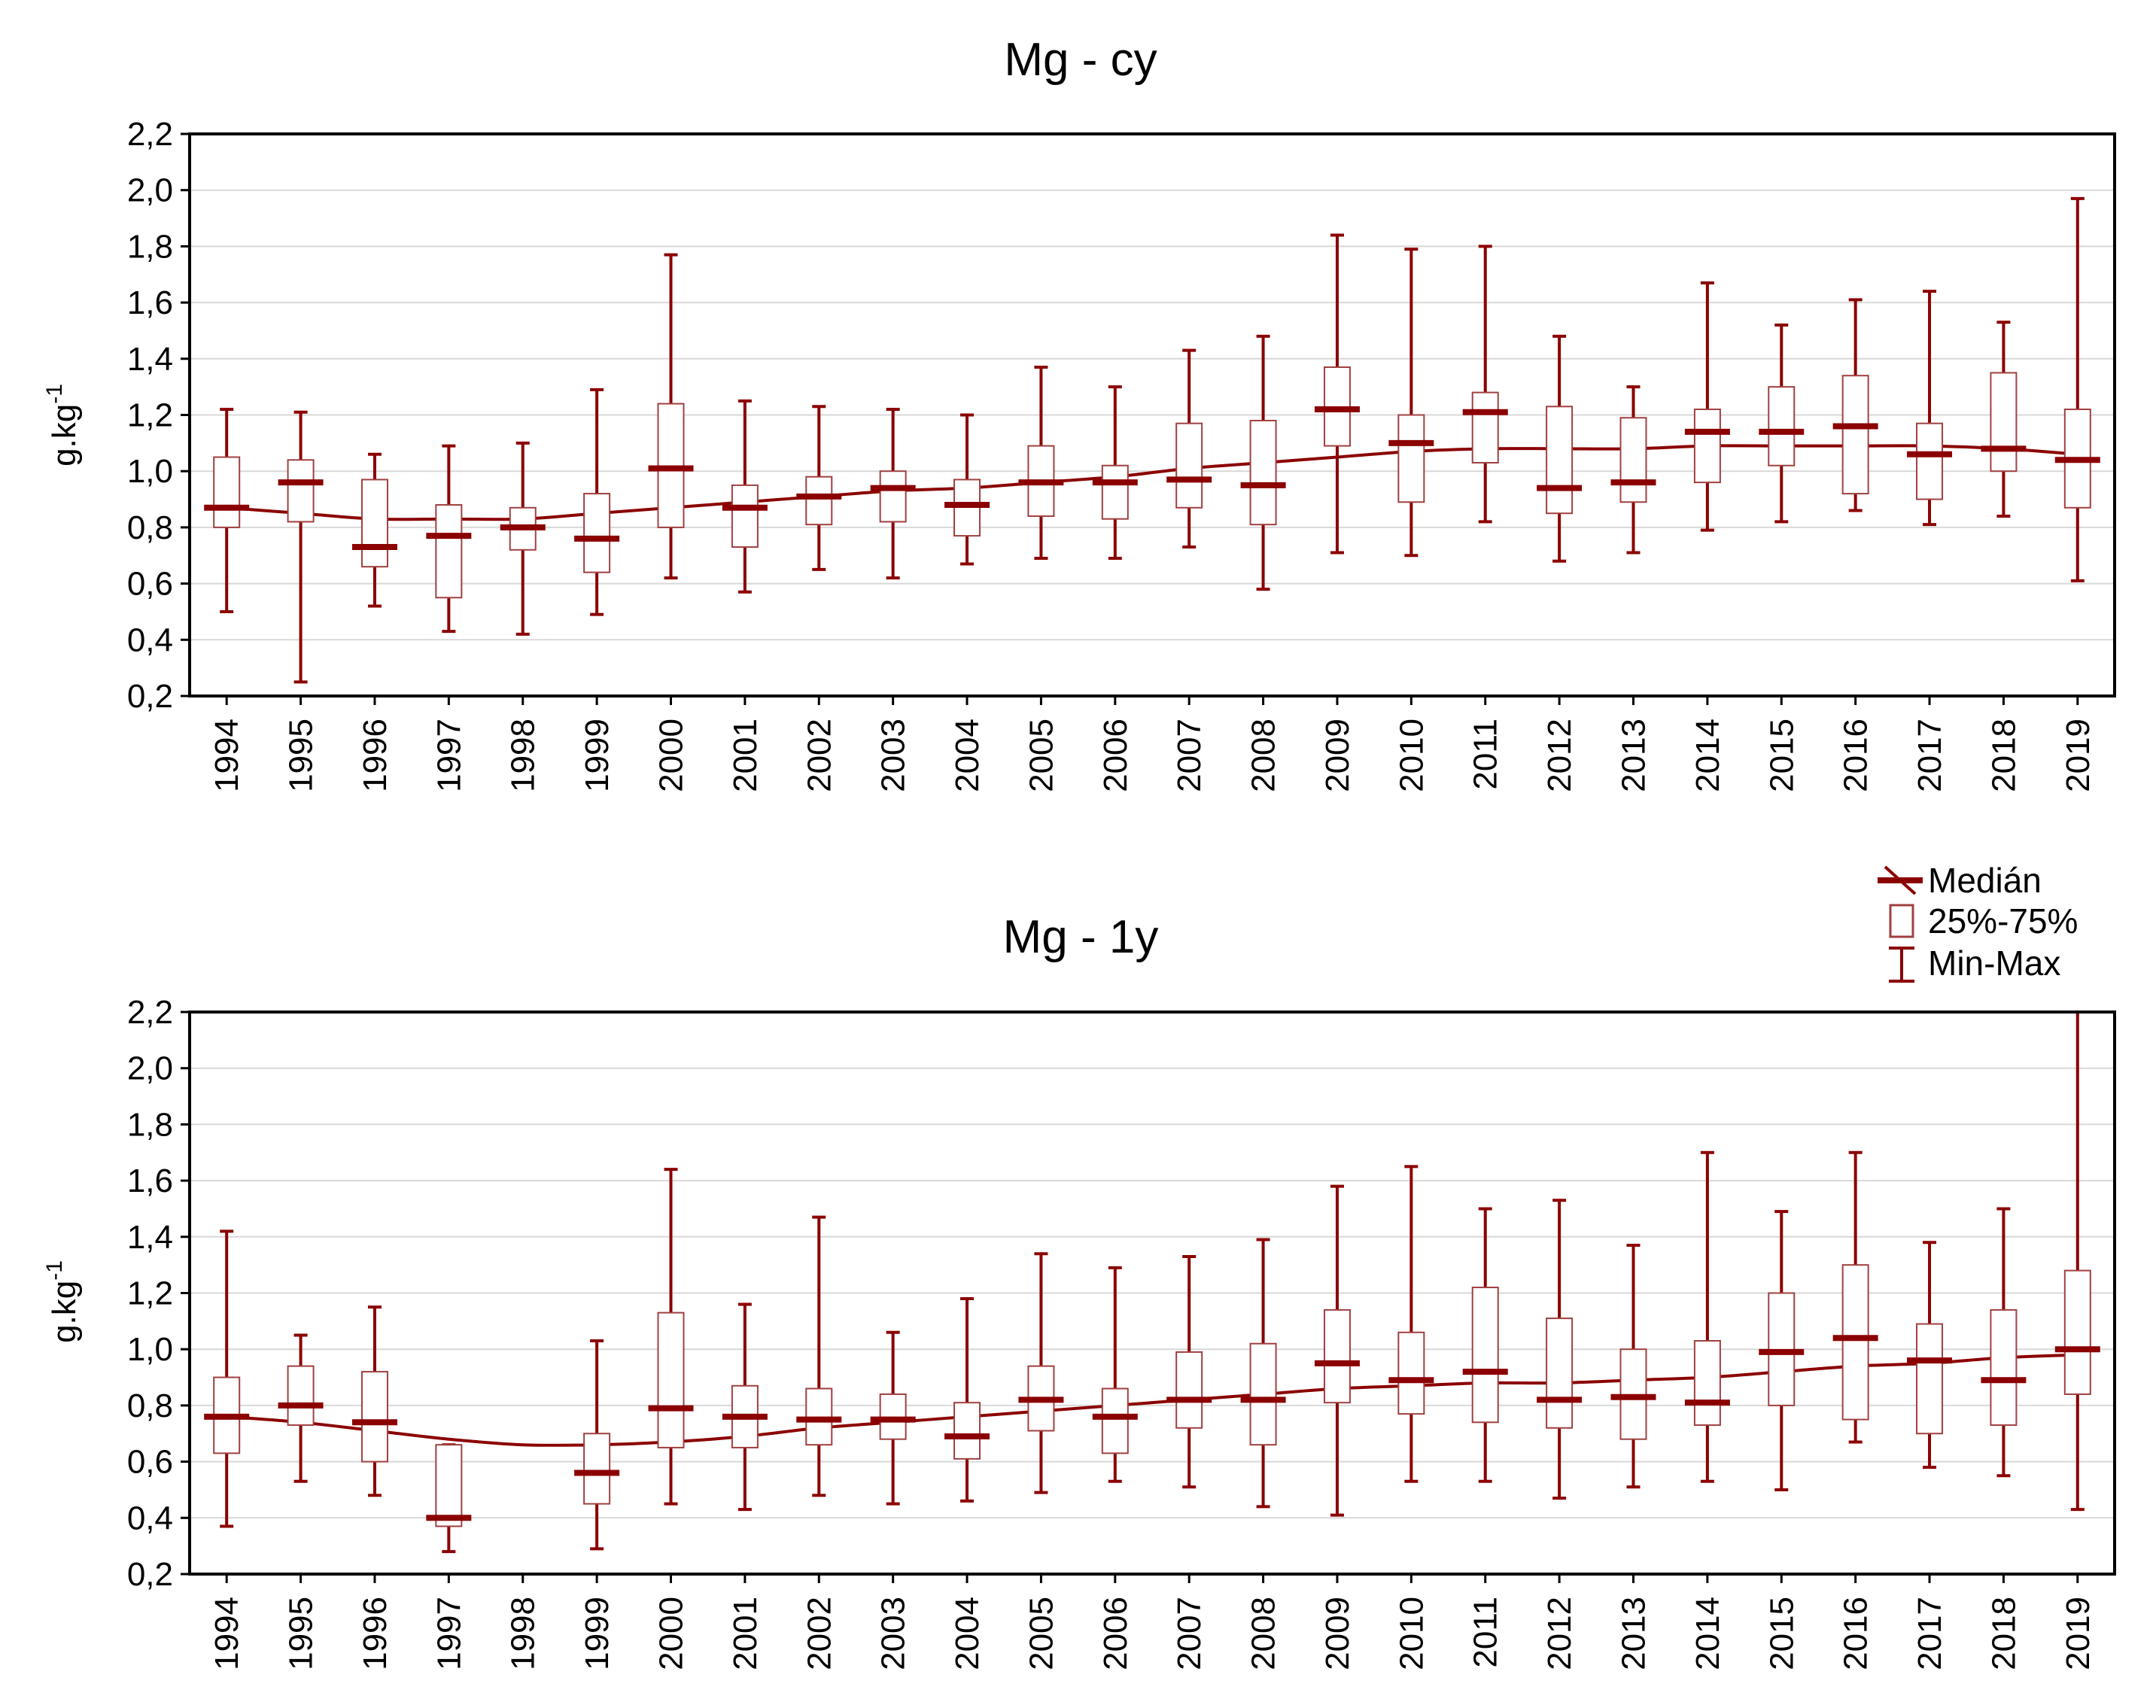 The width and height of the screenshot is (2156, 1708). I want to click on x-tick-label: 1998, so click(523, 755).